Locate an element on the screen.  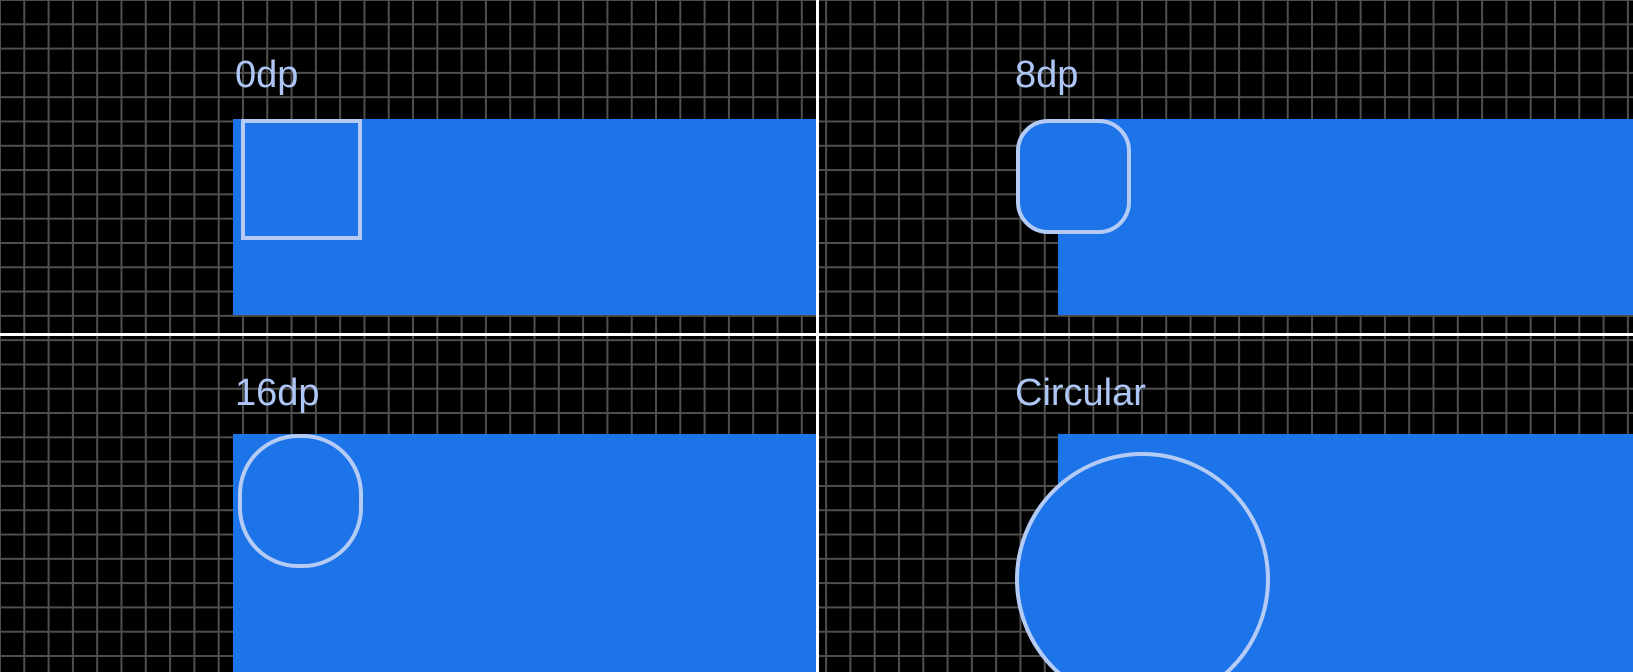
label-corner-circular: Circular is located at coordinates (1080, 393).